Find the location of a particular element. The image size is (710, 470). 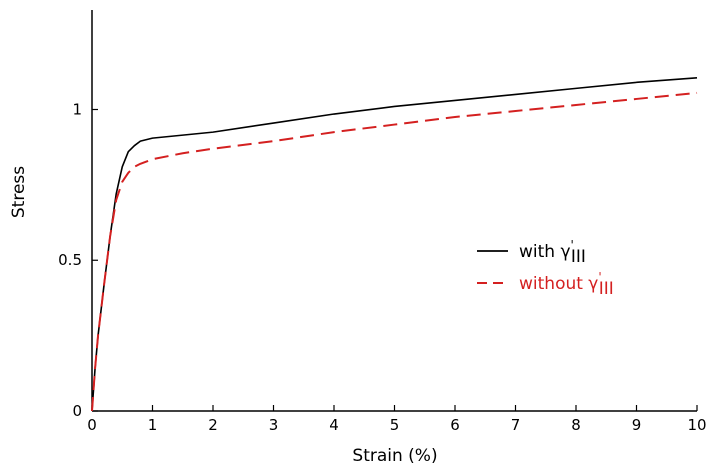

x-axis-label: Strain (%) is located at coordinates (394, 456).